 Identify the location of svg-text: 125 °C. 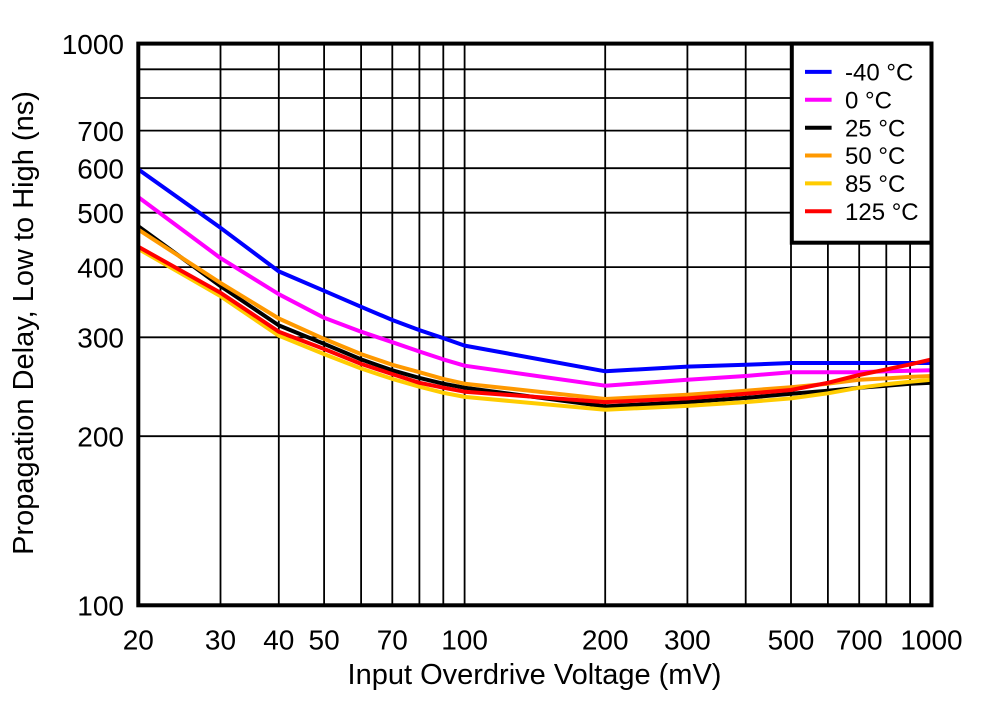
(882, 212).